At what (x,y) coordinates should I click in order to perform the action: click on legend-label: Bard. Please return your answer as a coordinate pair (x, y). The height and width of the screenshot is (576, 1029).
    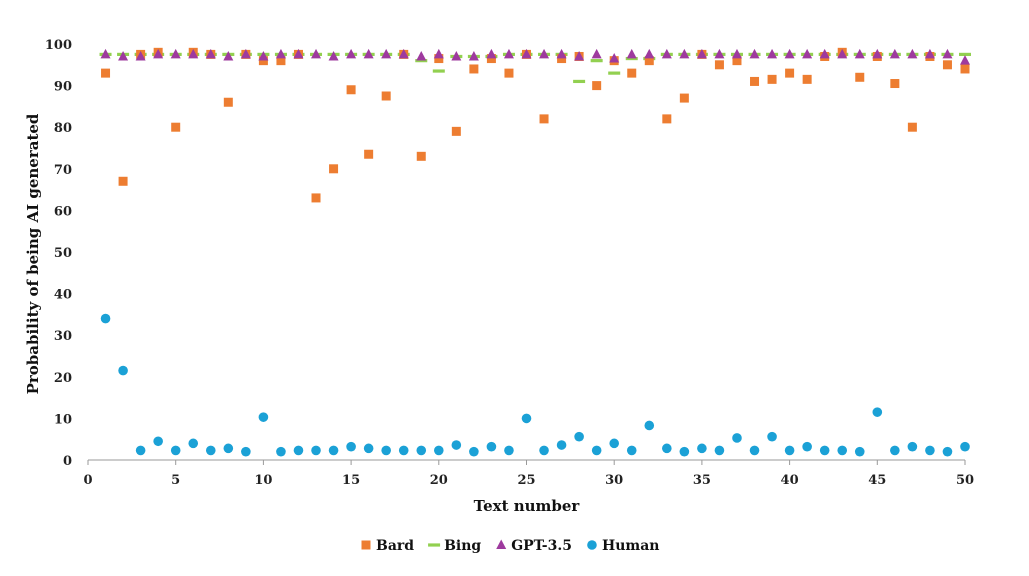
    Looking at the image, I should click on (395, 546).